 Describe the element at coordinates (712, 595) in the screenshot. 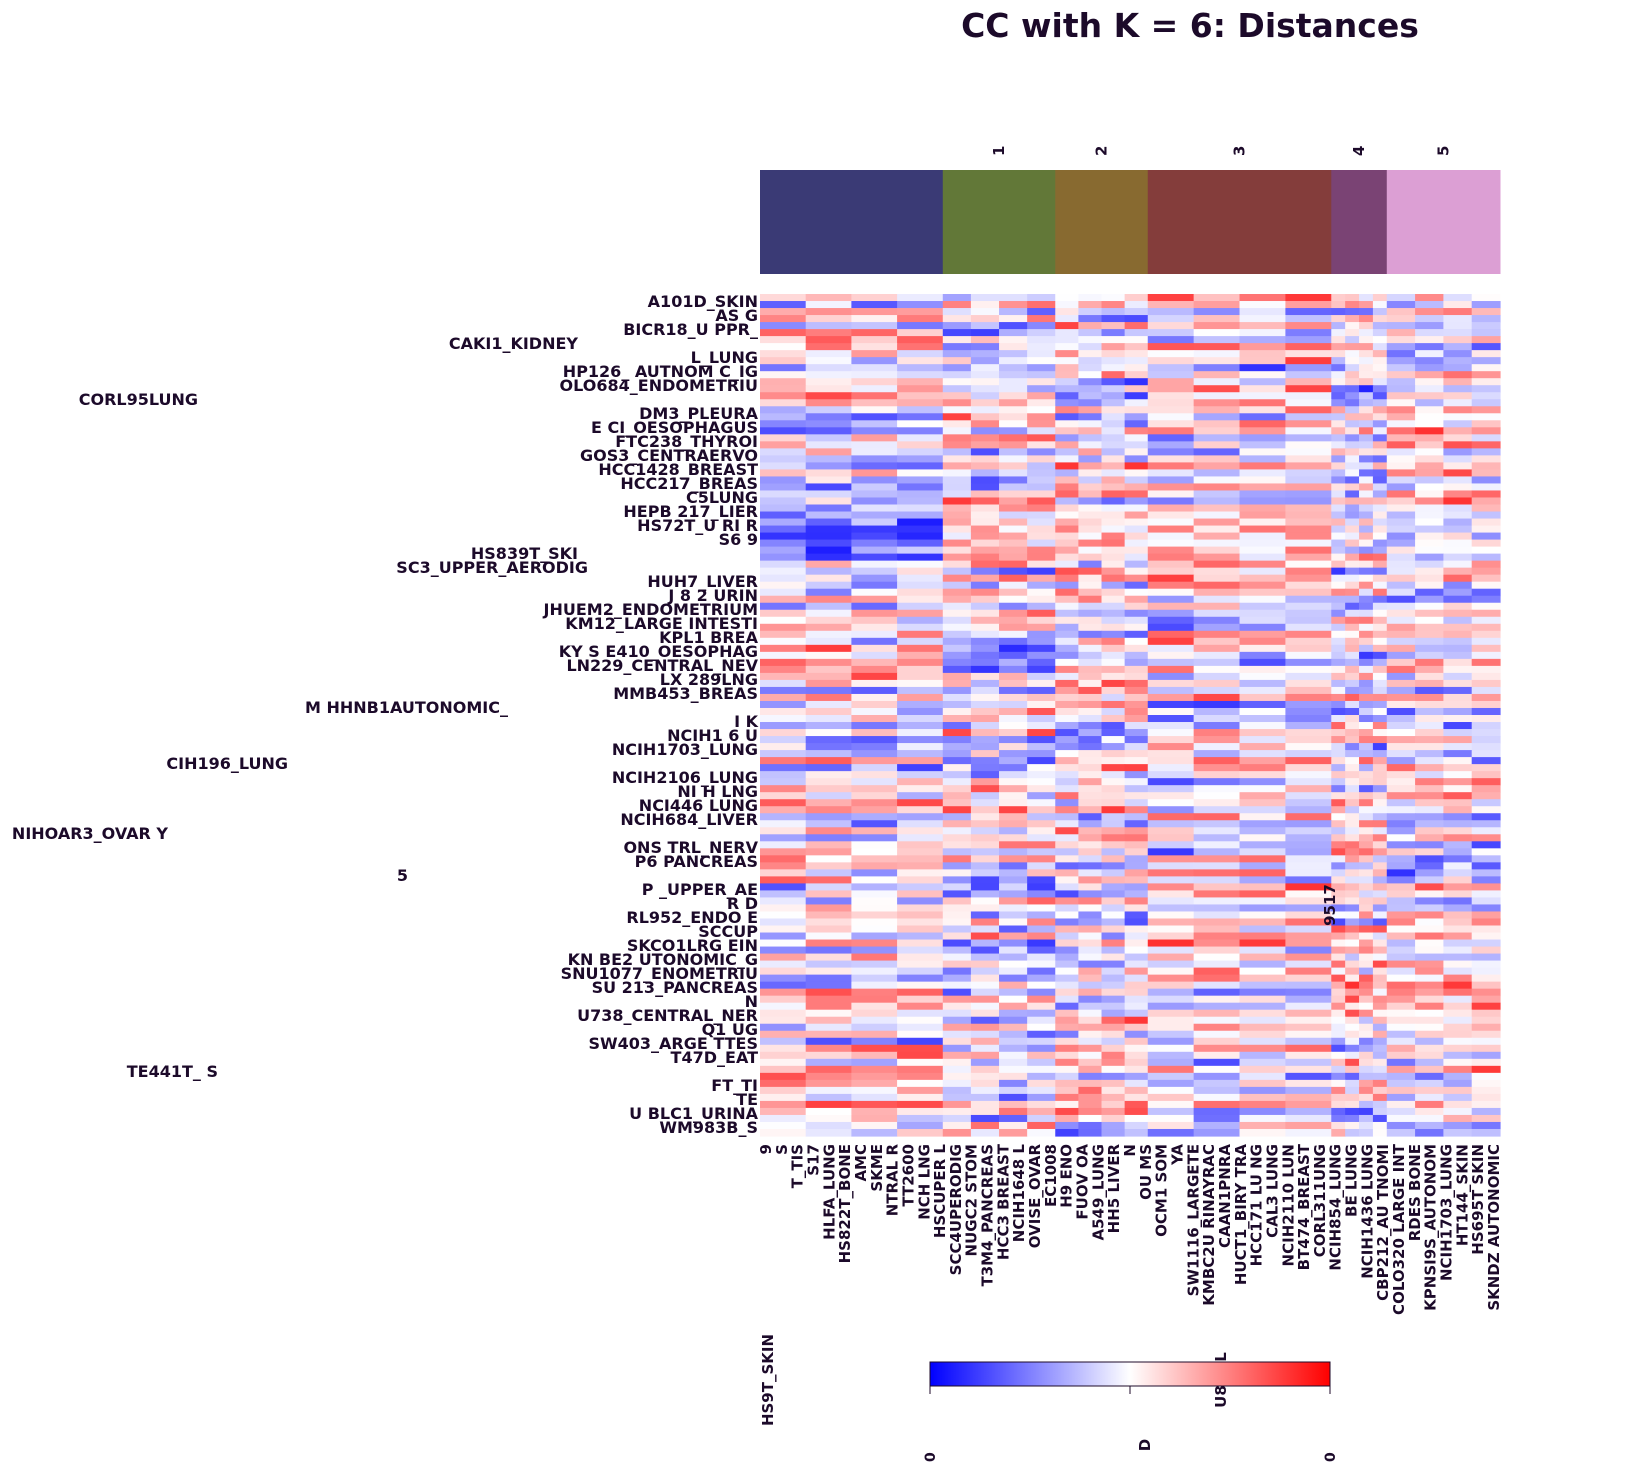

I see `row-label: J 8 2 URIN` at that location.